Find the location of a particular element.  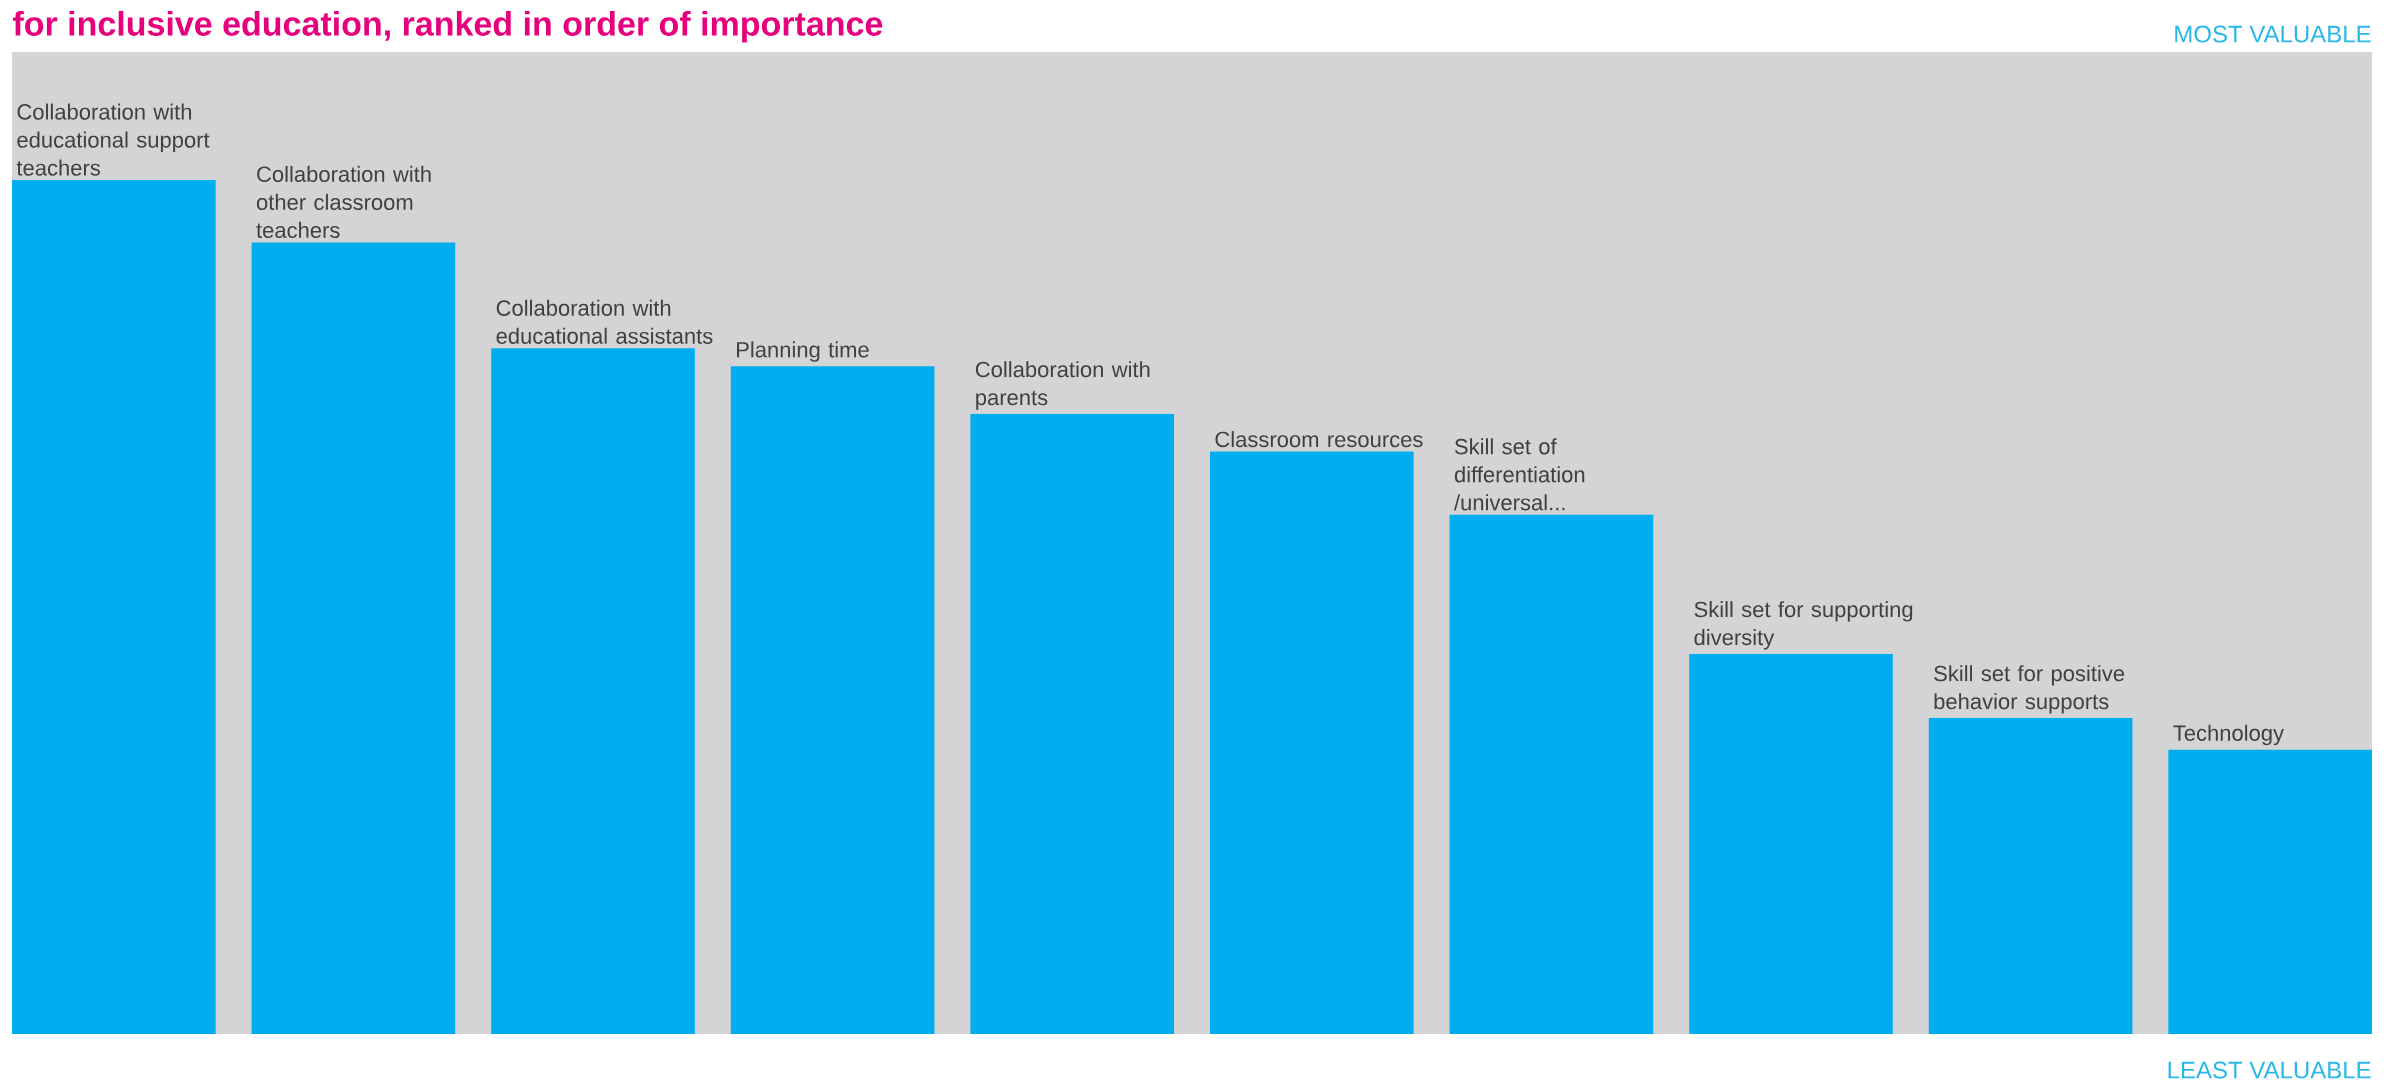

x-tick-label: Planning time is located at coordinates (803, 351).